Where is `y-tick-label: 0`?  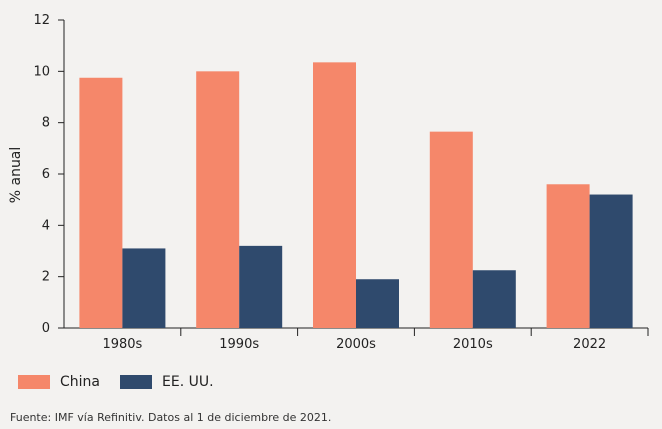 y-tick-label: 0 is located at coordinates (46, 328).